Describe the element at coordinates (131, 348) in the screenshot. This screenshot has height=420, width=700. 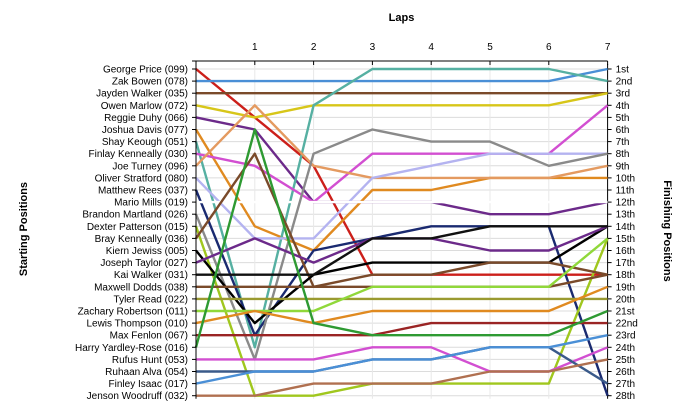
I see `starting-position-label: Harry Yardley-Rose (016)` at that location.